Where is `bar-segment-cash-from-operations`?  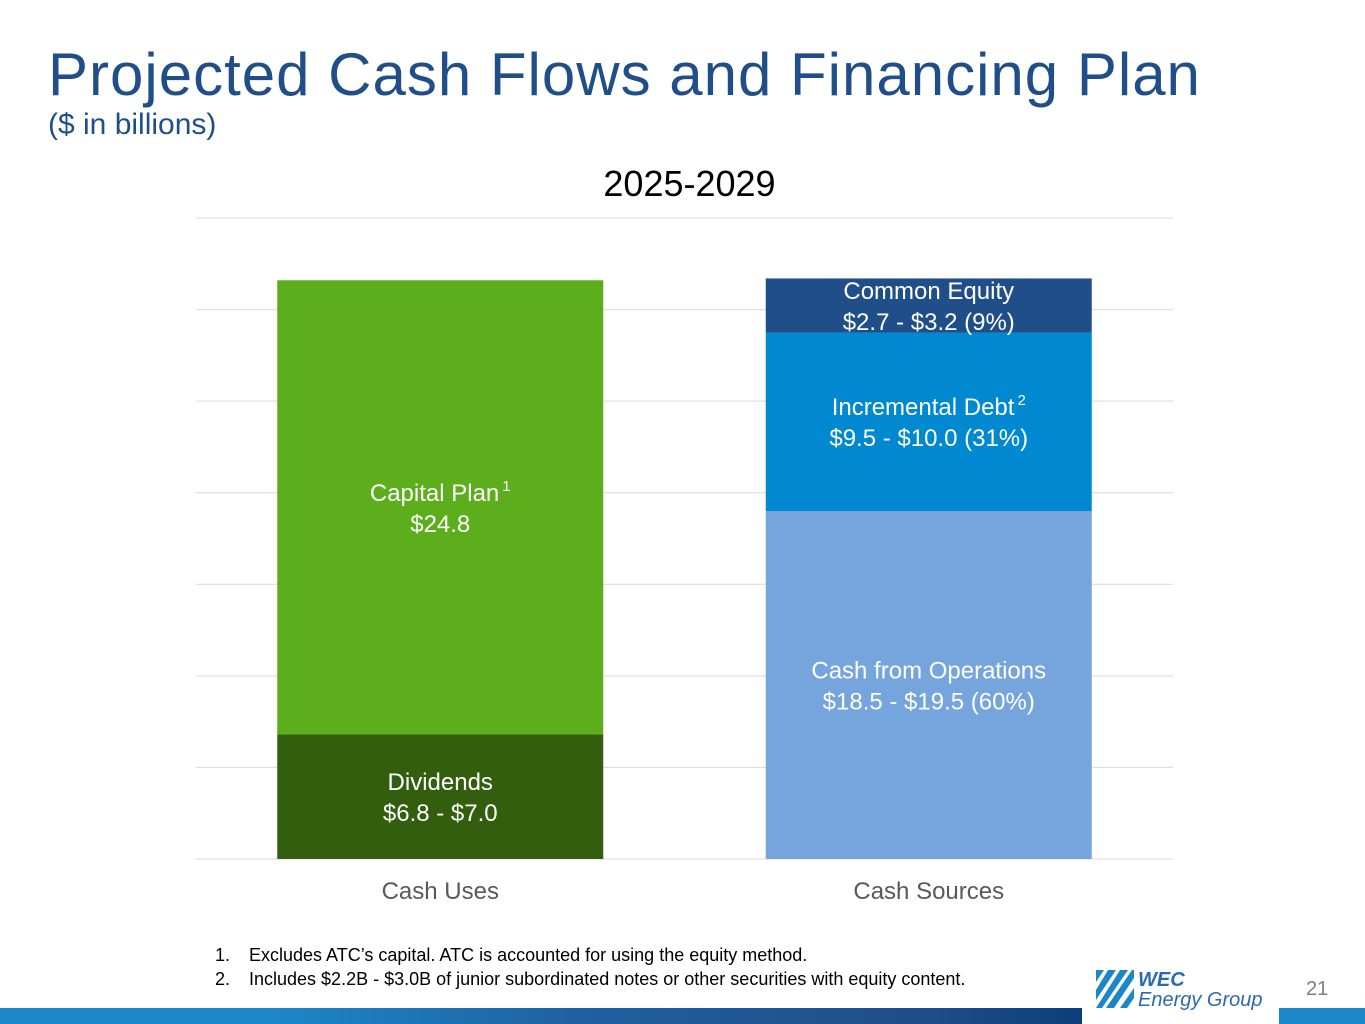
bar-segment-cash-from-operations is located at coordinates (928, 685).